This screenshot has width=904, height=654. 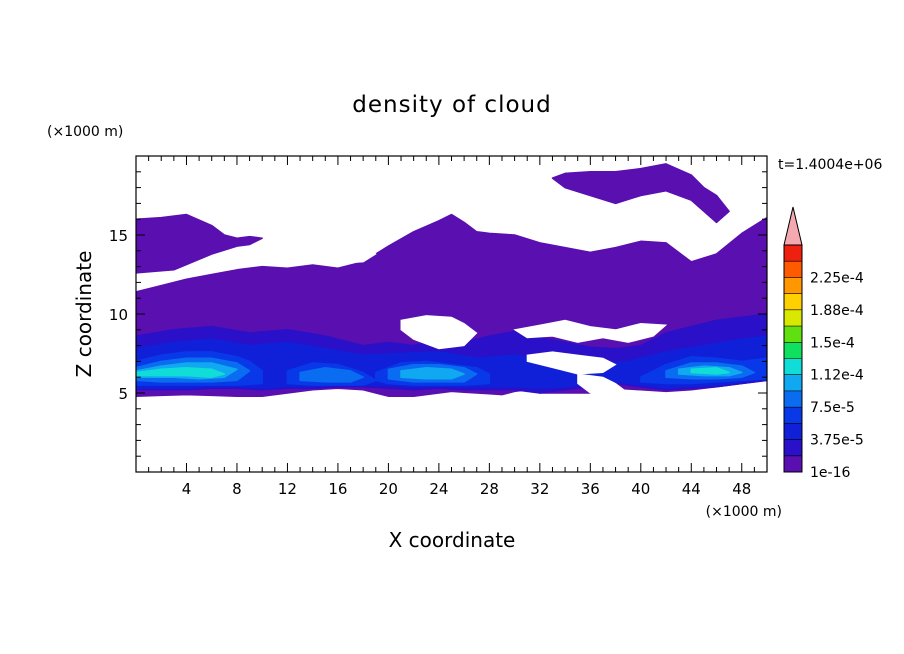 What do you see at coordinates (539, 489) in the screenshot?
I see `x-tick-label: 32` at bounding box center [539, 489].